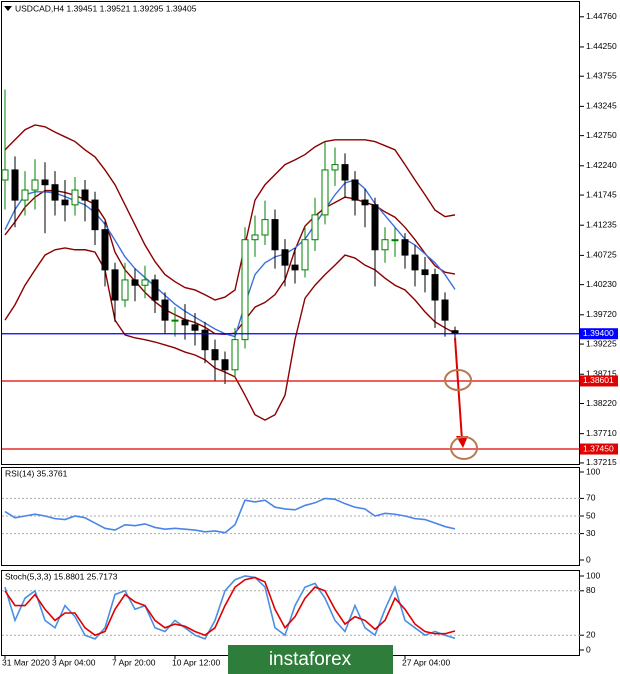  I want to click on y-tick-label: 1.39225, so click(601, 343).